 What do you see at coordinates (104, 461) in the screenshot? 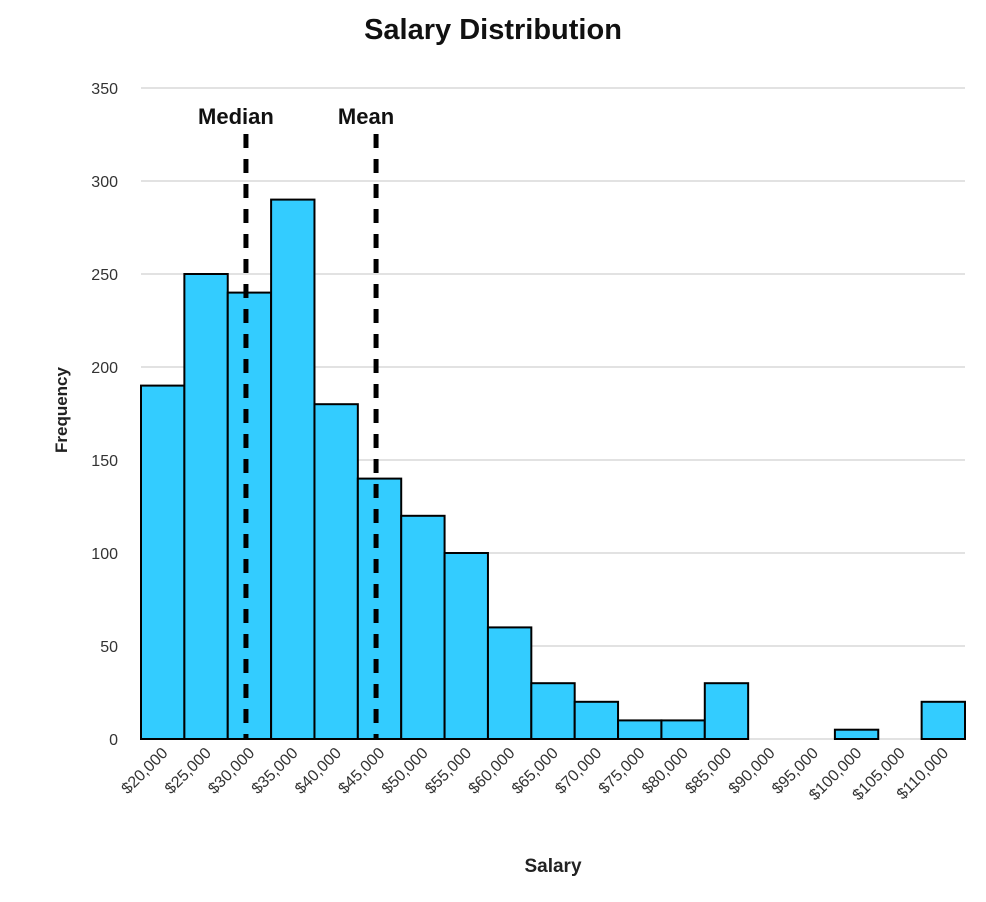
I see `y-tick-label: 150` at bounding box center [104, 461].